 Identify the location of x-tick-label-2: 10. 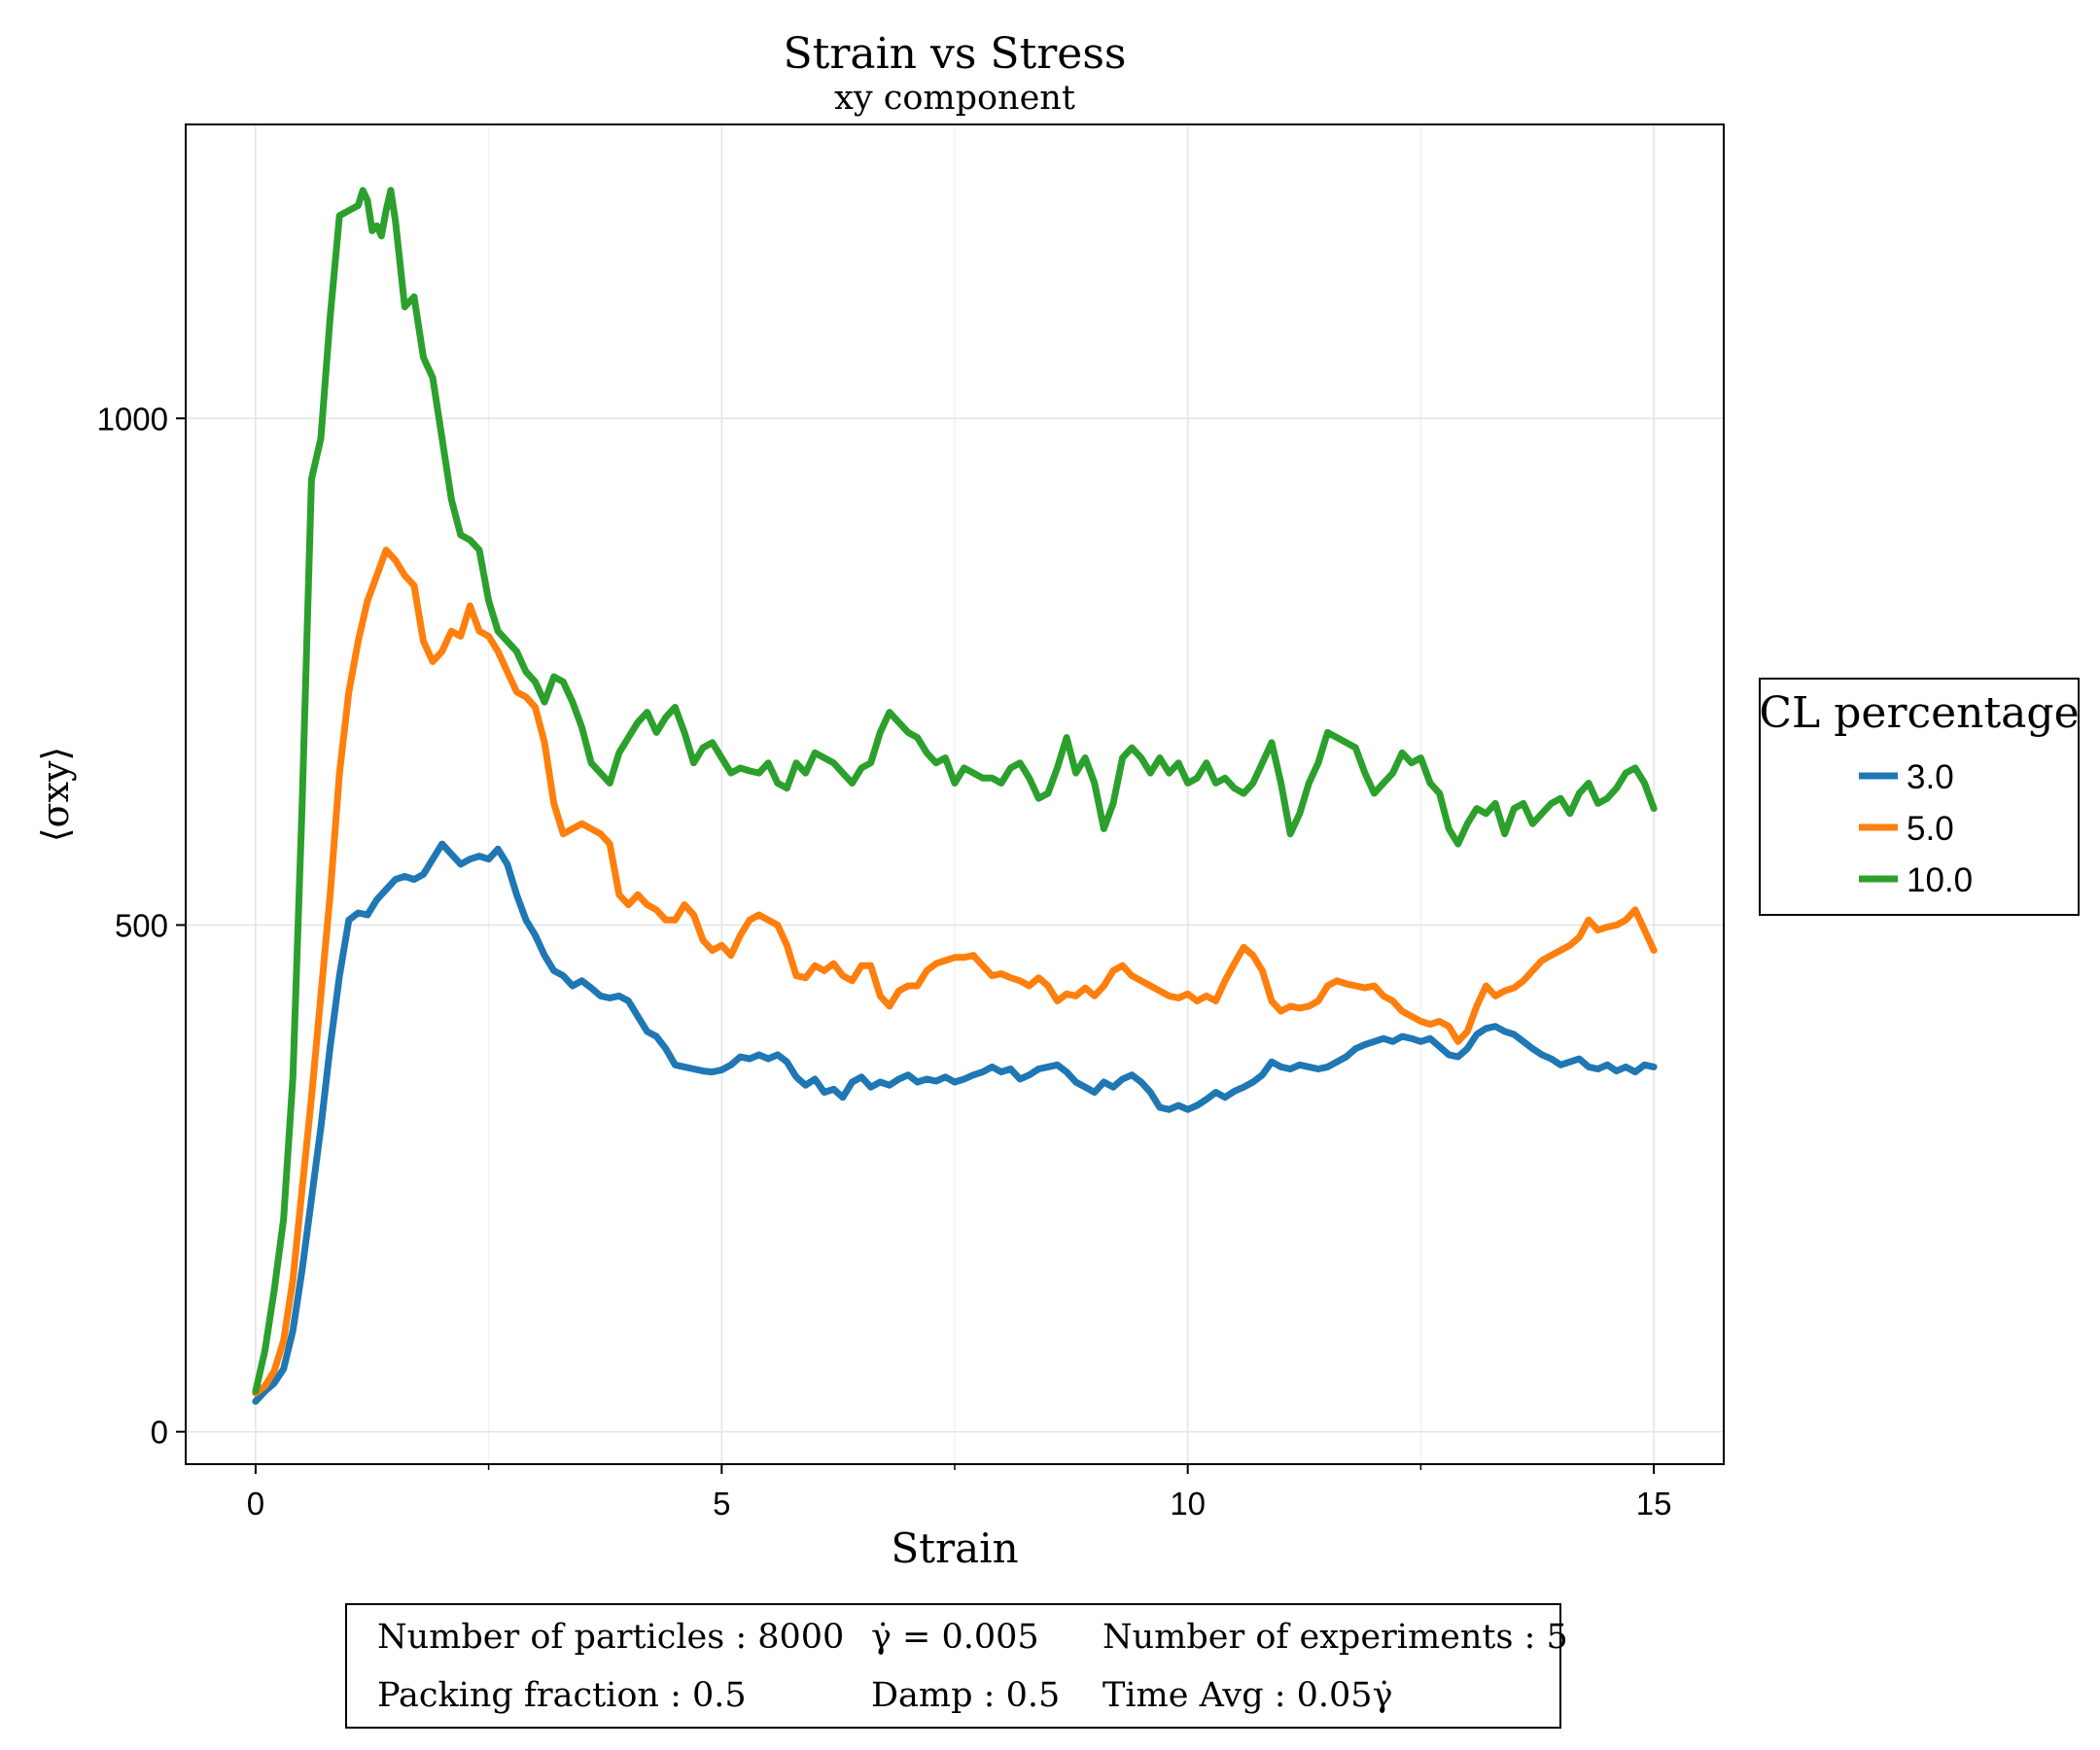
(1188, 1504).